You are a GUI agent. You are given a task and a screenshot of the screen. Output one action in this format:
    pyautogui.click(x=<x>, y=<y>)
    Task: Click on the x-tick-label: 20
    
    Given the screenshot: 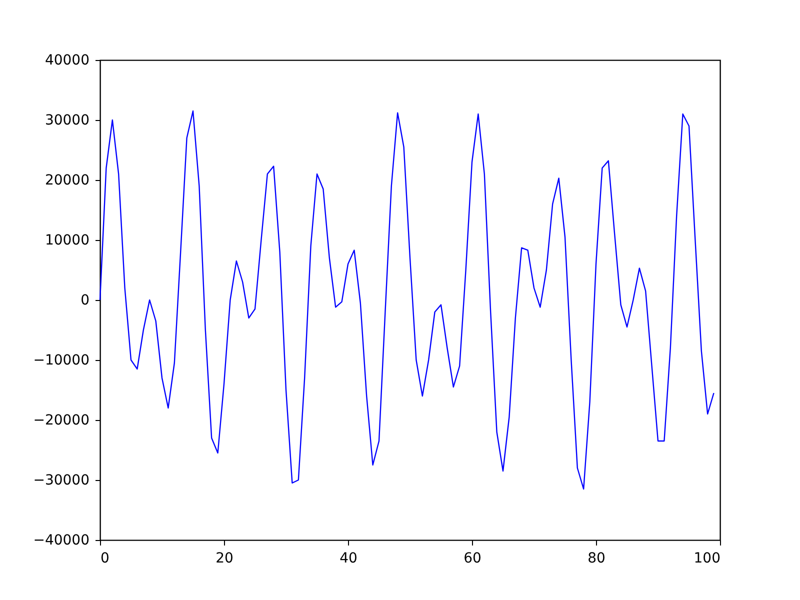 What is the action you would take?
    pyautogui.click(x=225, y=558)
    